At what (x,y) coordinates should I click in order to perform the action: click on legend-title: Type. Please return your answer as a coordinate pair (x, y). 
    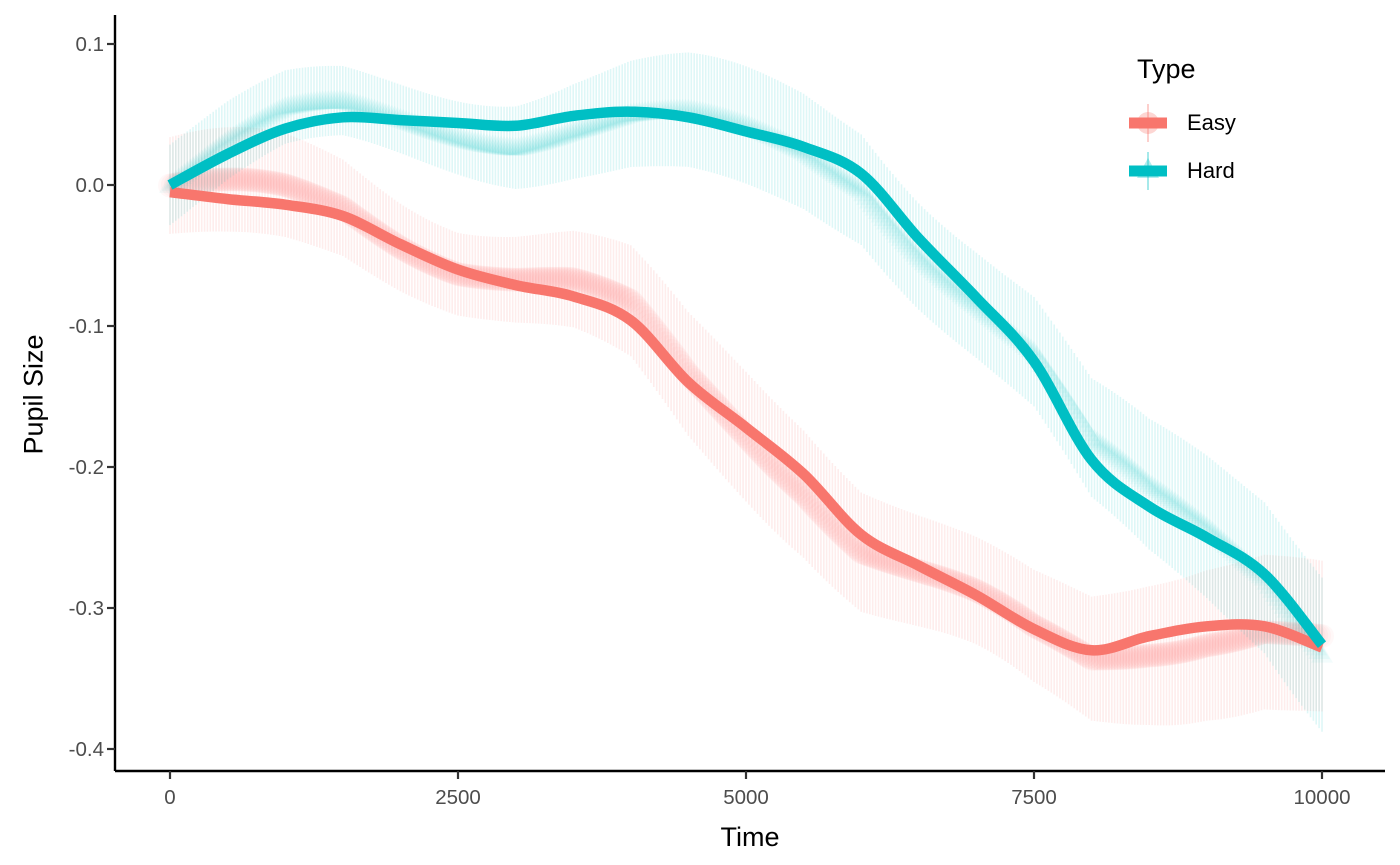
    Looking at the image, I should click on (1166, 69).